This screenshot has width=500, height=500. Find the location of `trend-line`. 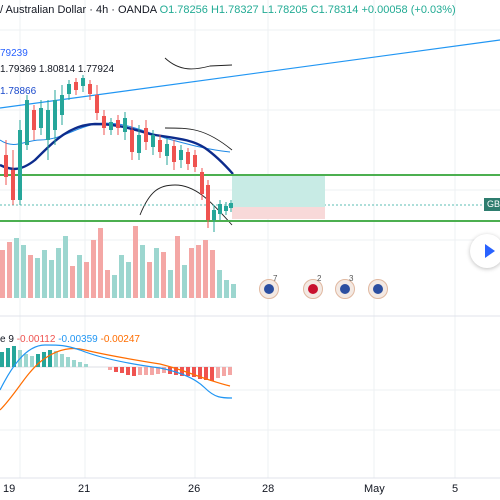

trend-line is located at coordinates (250, 74).